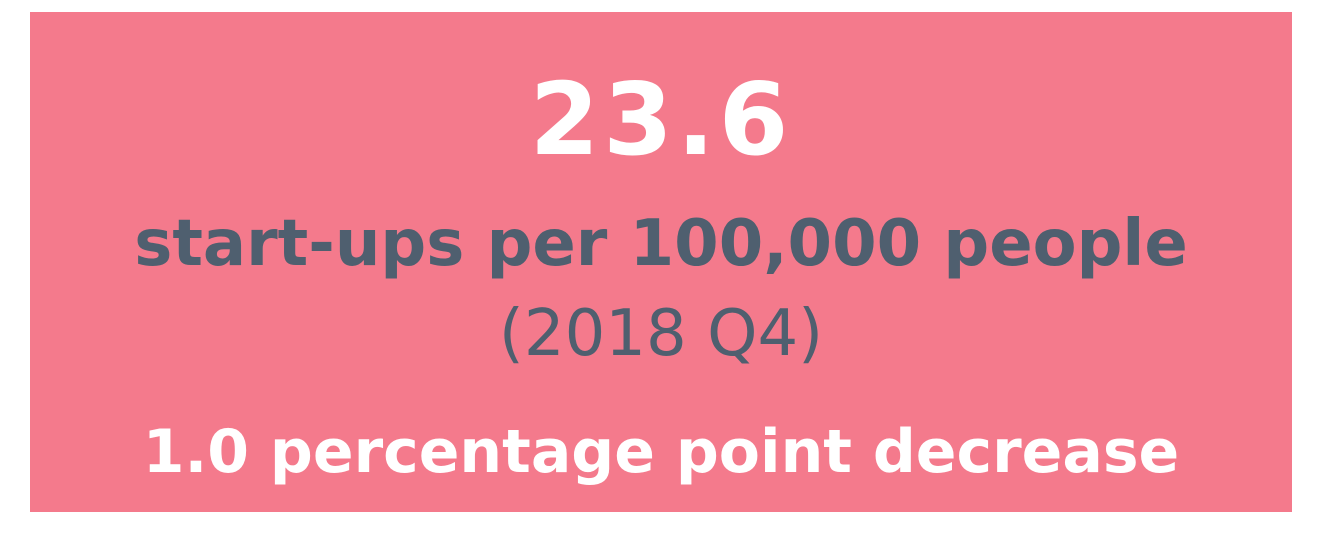 The width and height of the screenshot is (1322, 538). I want to click on stat-unit: start-ups per 100,000 people, so click(661, 244).